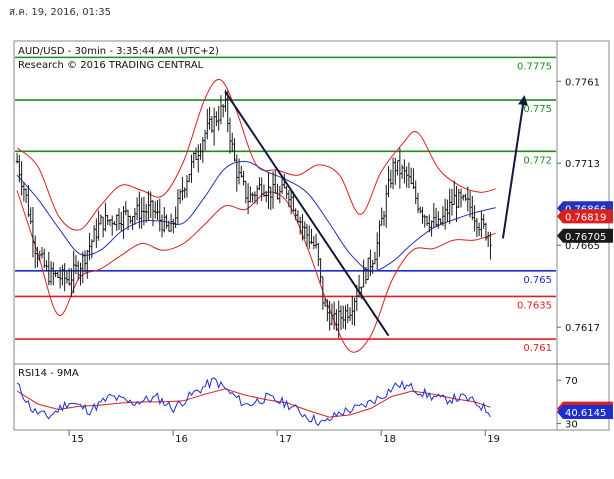 The image size is (614, 479). I want to click on level-label: 0.772, so click(537, 160).